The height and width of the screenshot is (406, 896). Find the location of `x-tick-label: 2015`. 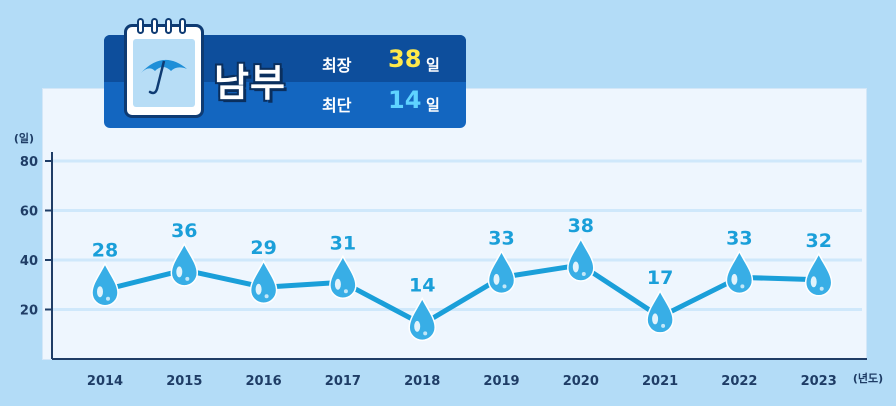

x-tick-label: 2015 is located at coordinates (184, 381).